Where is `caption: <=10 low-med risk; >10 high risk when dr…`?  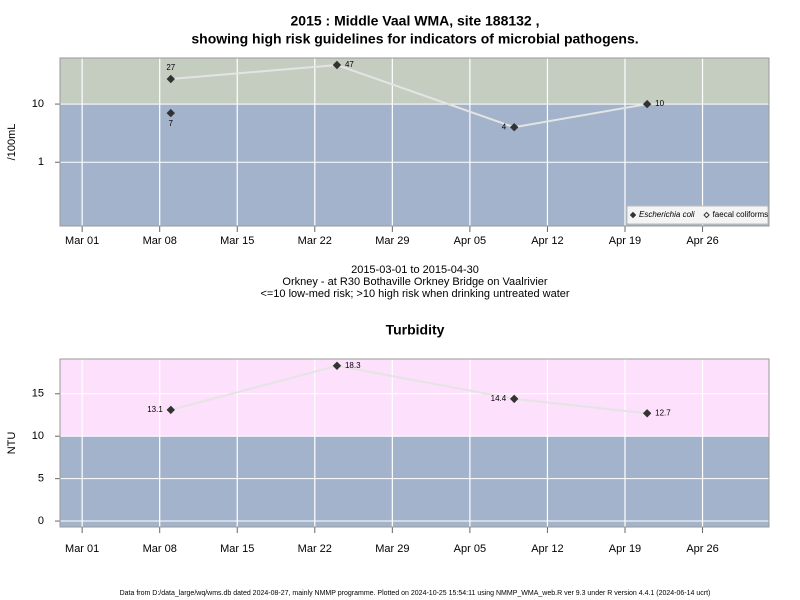 caption: <=10 low-med risk; >10 high risk when dr… is located at coordinates (414, 294).